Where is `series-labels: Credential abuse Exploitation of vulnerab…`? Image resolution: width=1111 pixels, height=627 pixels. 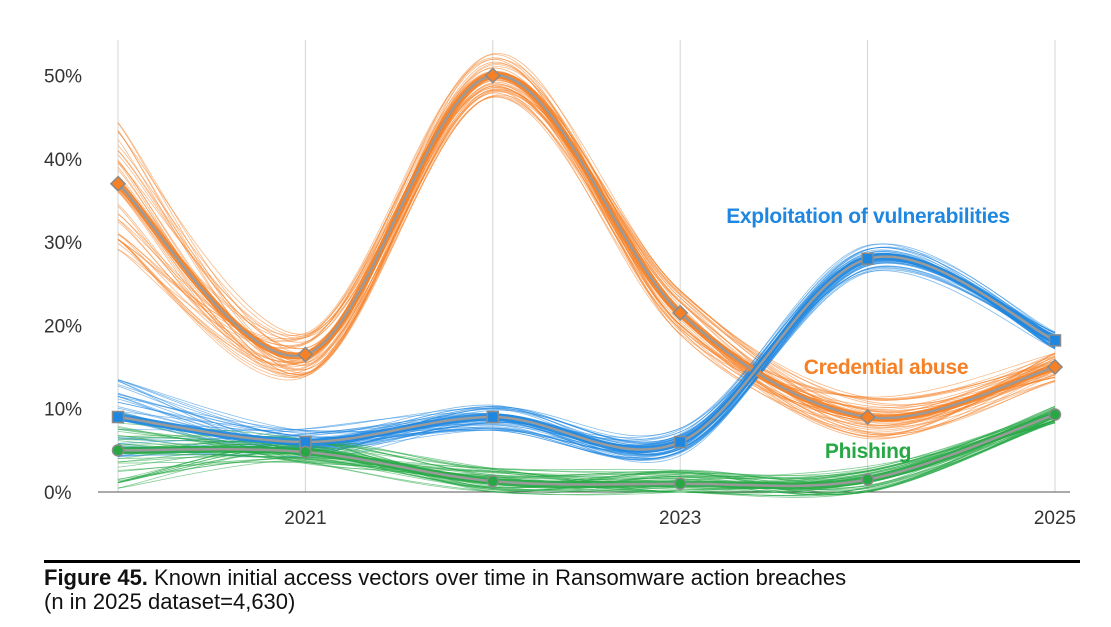 series-labels: Credential abuse Exploitation of vulnerab… is located at coordinates (868, 334).